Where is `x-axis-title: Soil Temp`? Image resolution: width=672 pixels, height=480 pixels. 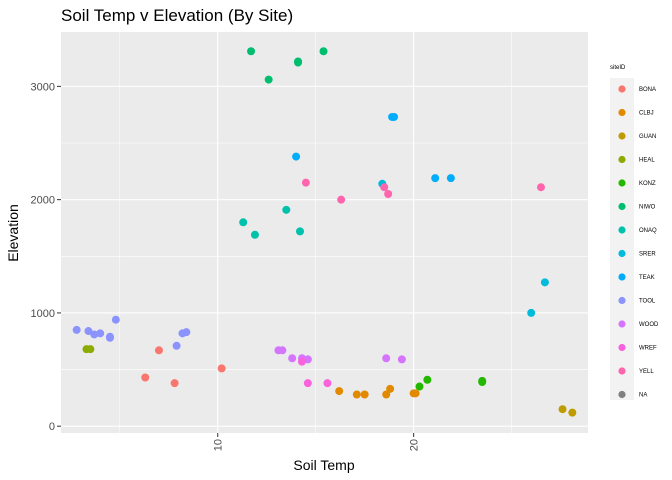 x-axis-title: Soil Temp is located at coordinates (323, 465).